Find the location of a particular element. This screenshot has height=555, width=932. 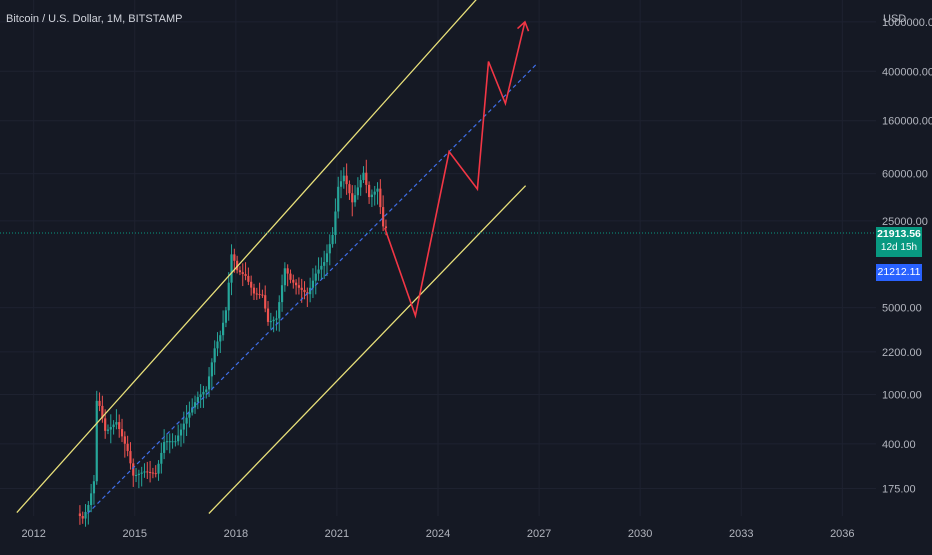

projection-arrowhead is located at coordinates (523, 26).